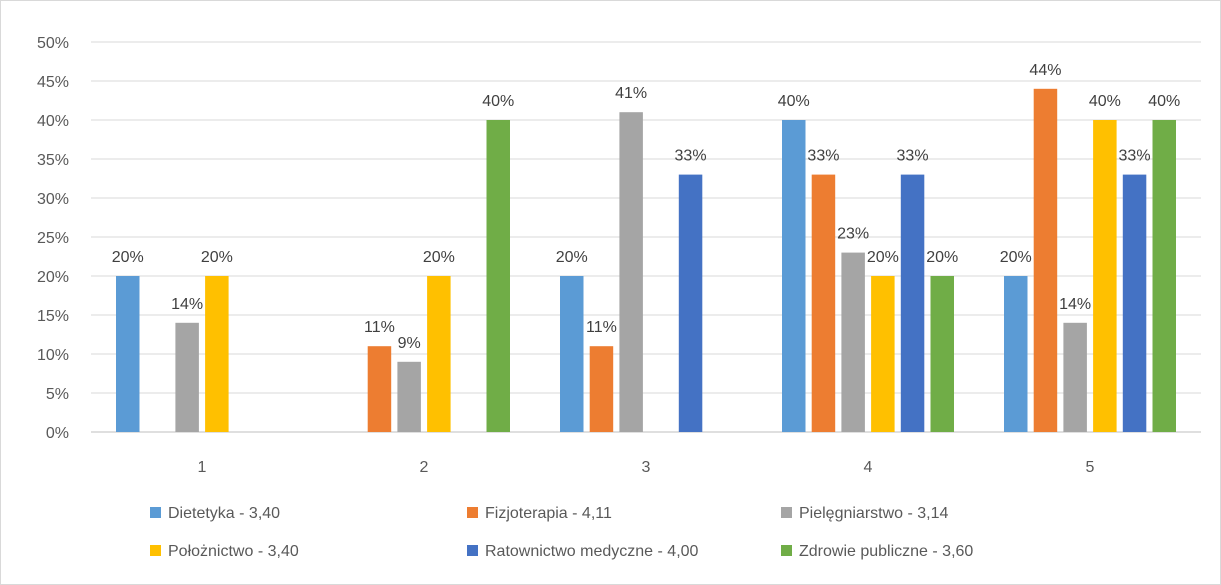 Image resolution: width=1221 pixels, height=585 pixels. Describe the element at coordinates (53, 277) in the screenshot. I see `y-tick-label: 20%` at that location.